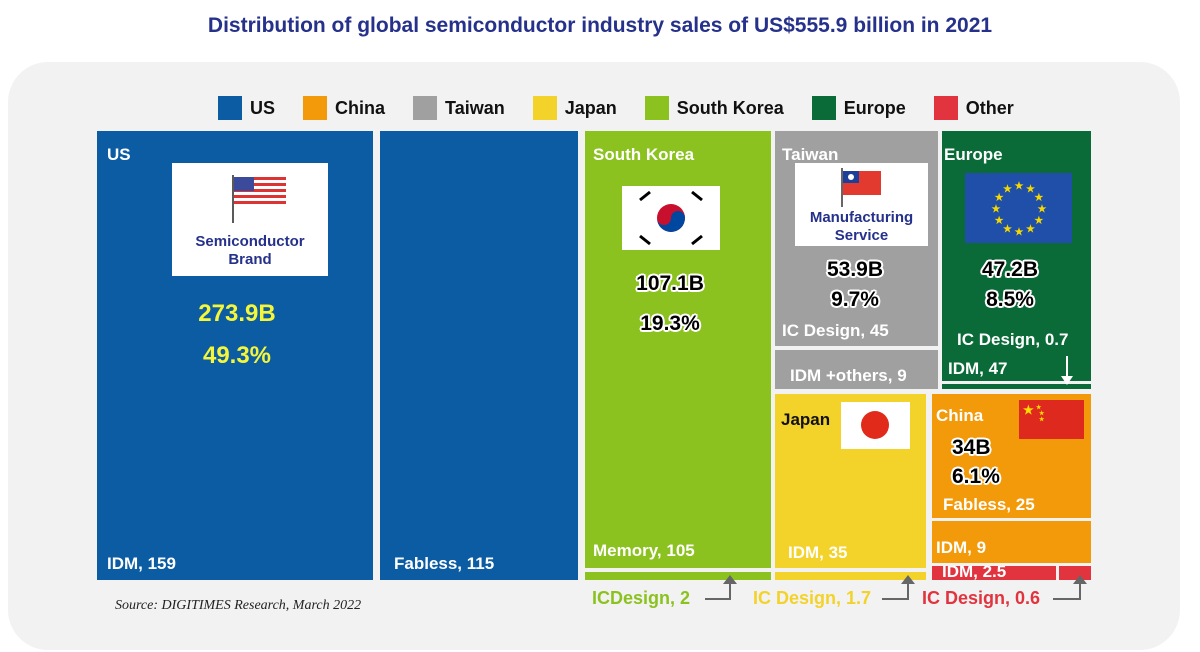 This screenshot has height=652, width=1200. Describe the element at coordinates (670, 323) in the screenshot. I see `korea-share: 19.3%` at that location.